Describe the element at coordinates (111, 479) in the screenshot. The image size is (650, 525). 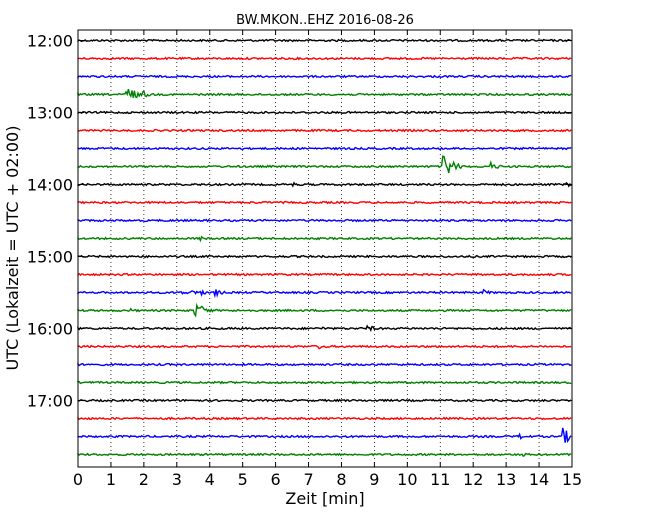
I see `x-tick-label: 1` at that location.